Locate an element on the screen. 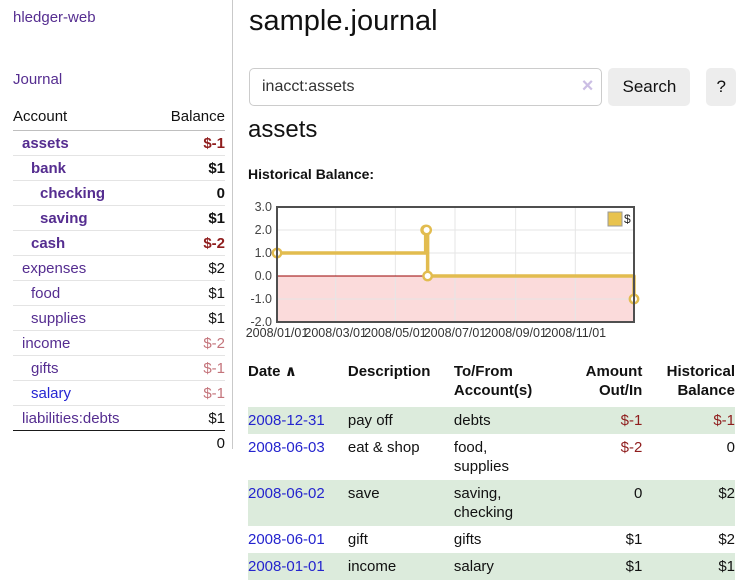  account-link-liabilities-debts: liabilities:debts is located at coordinates (71, 418).